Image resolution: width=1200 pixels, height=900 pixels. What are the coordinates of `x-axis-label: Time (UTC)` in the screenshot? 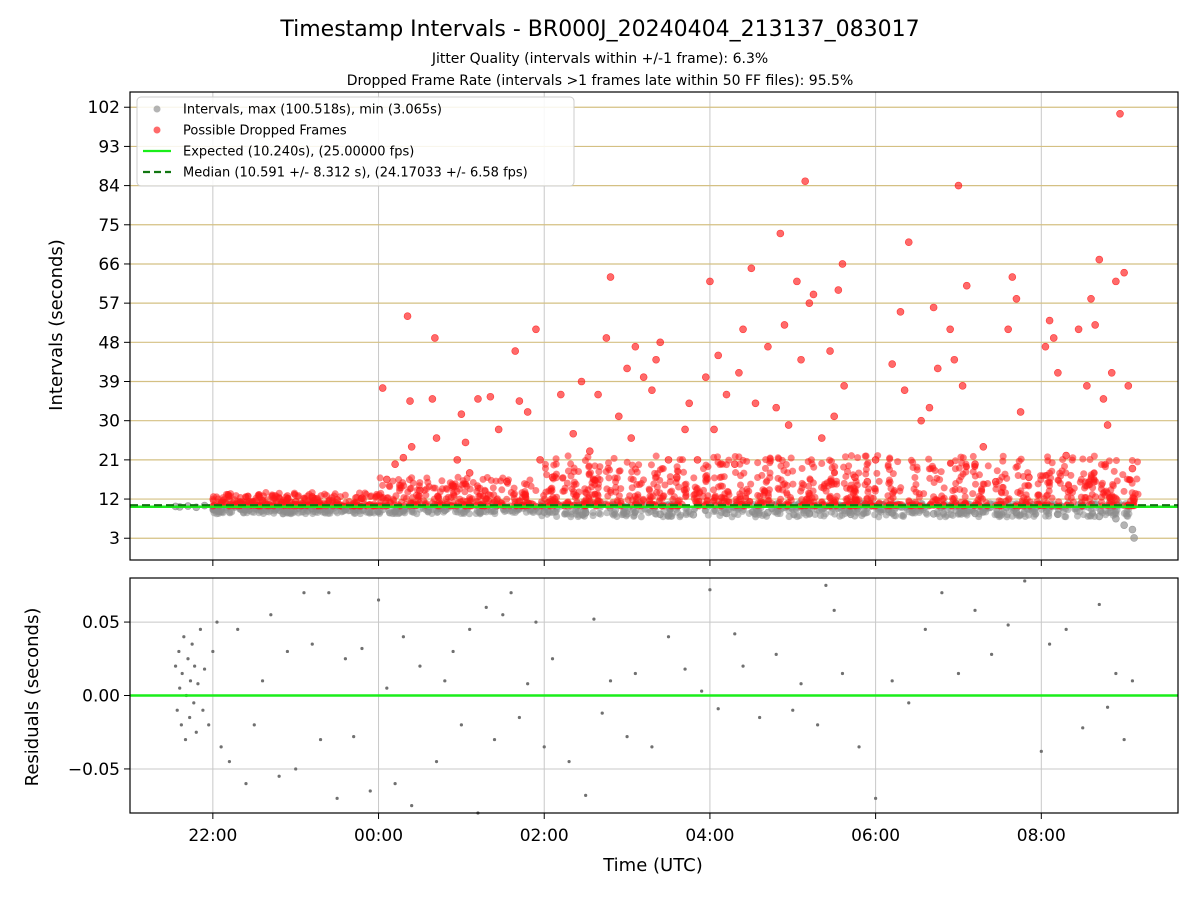 It's located at (652, 865).